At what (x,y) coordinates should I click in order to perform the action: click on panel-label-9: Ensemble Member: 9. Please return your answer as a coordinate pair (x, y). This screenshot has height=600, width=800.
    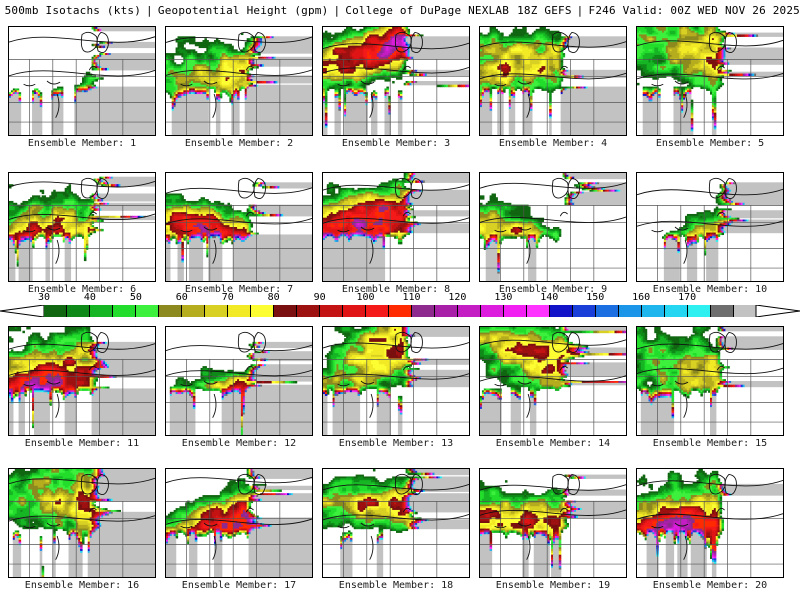
    Looking at the image, I should click on (553, 289).